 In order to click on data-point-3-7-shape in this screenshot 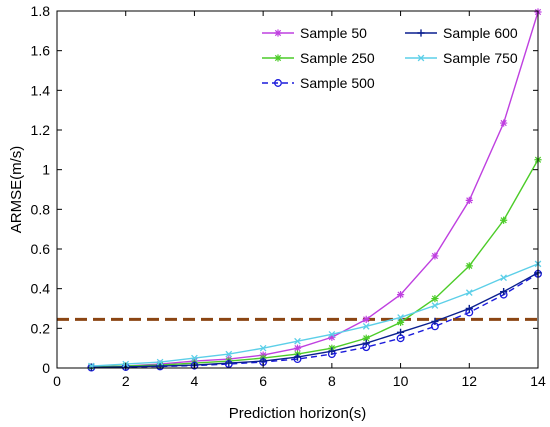, I will do `click(332, 351)`.